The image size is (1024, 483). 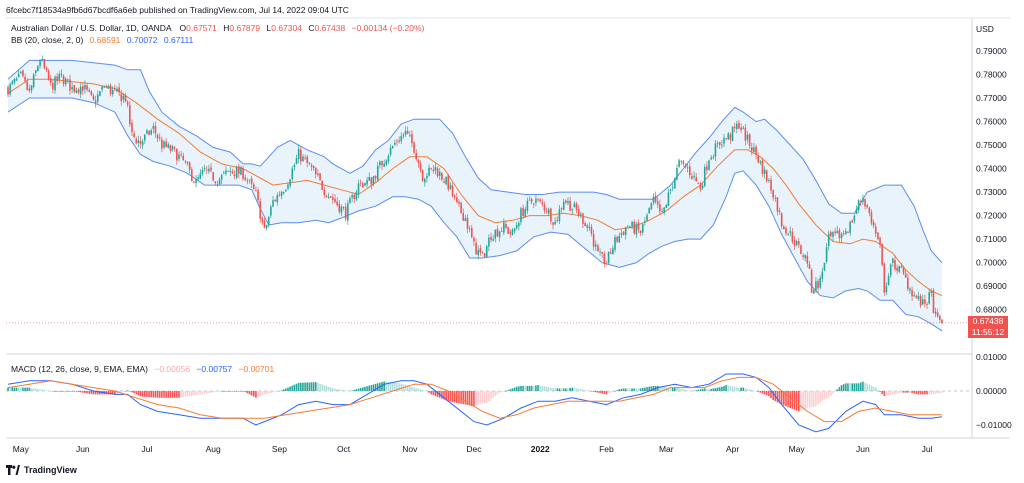 What do you see at coordinates (41, 470) in the screenshot?
I see `tradingview-branding: TradingView` at bounding box center [41, 470].